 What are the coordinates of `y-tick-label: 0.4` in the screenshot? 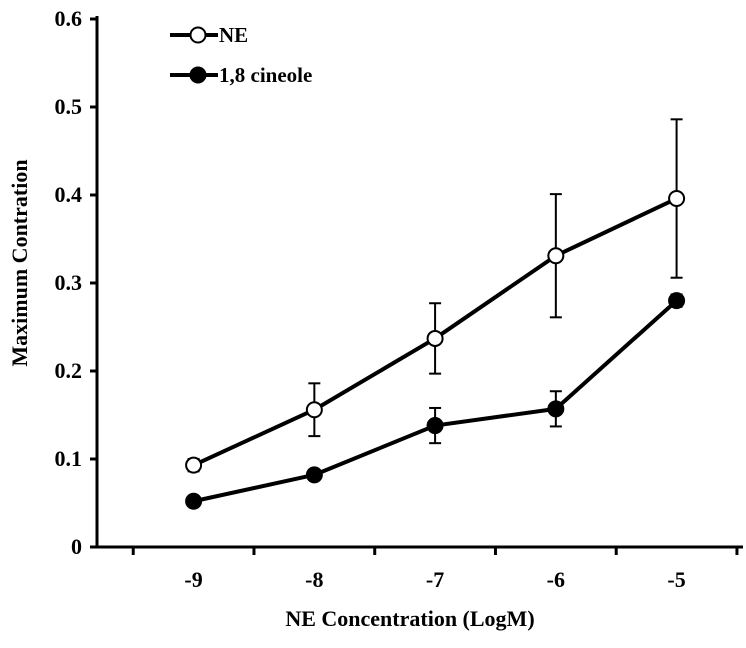 It's located at (69, 194).